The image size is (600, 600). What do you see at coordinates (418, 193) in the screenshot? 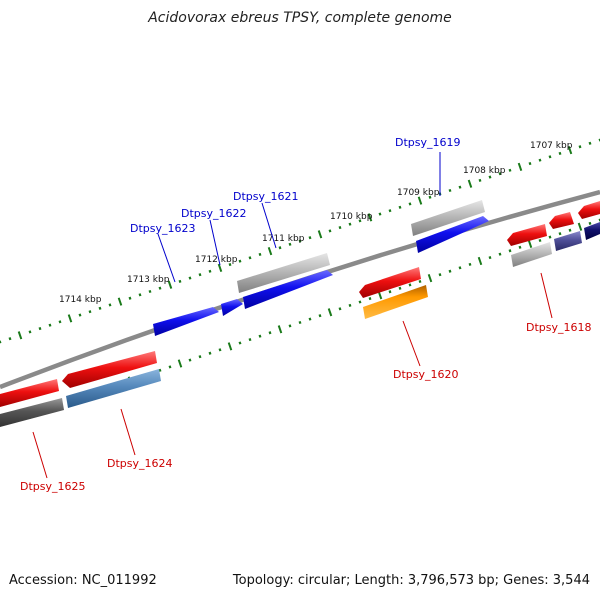
I see `tick-label: 1709 kbp` at bounding box center [418, 193].